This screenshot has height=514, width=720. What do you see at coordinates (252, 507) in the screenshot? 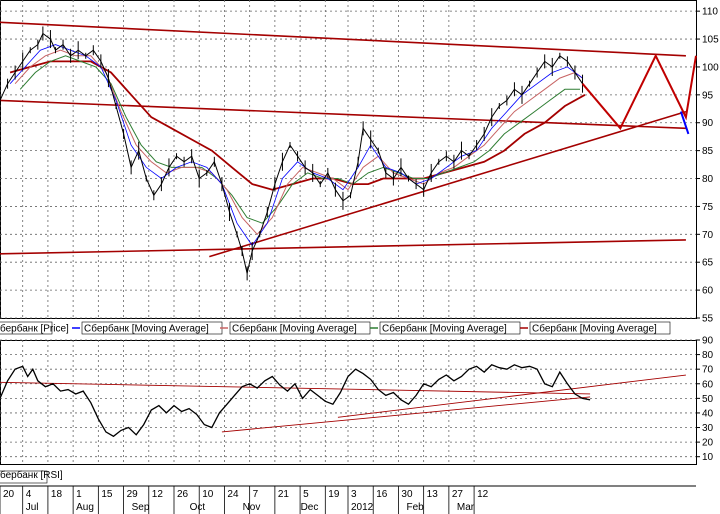
I see `x-month-label: Nov` at bounding box center [252, 507].